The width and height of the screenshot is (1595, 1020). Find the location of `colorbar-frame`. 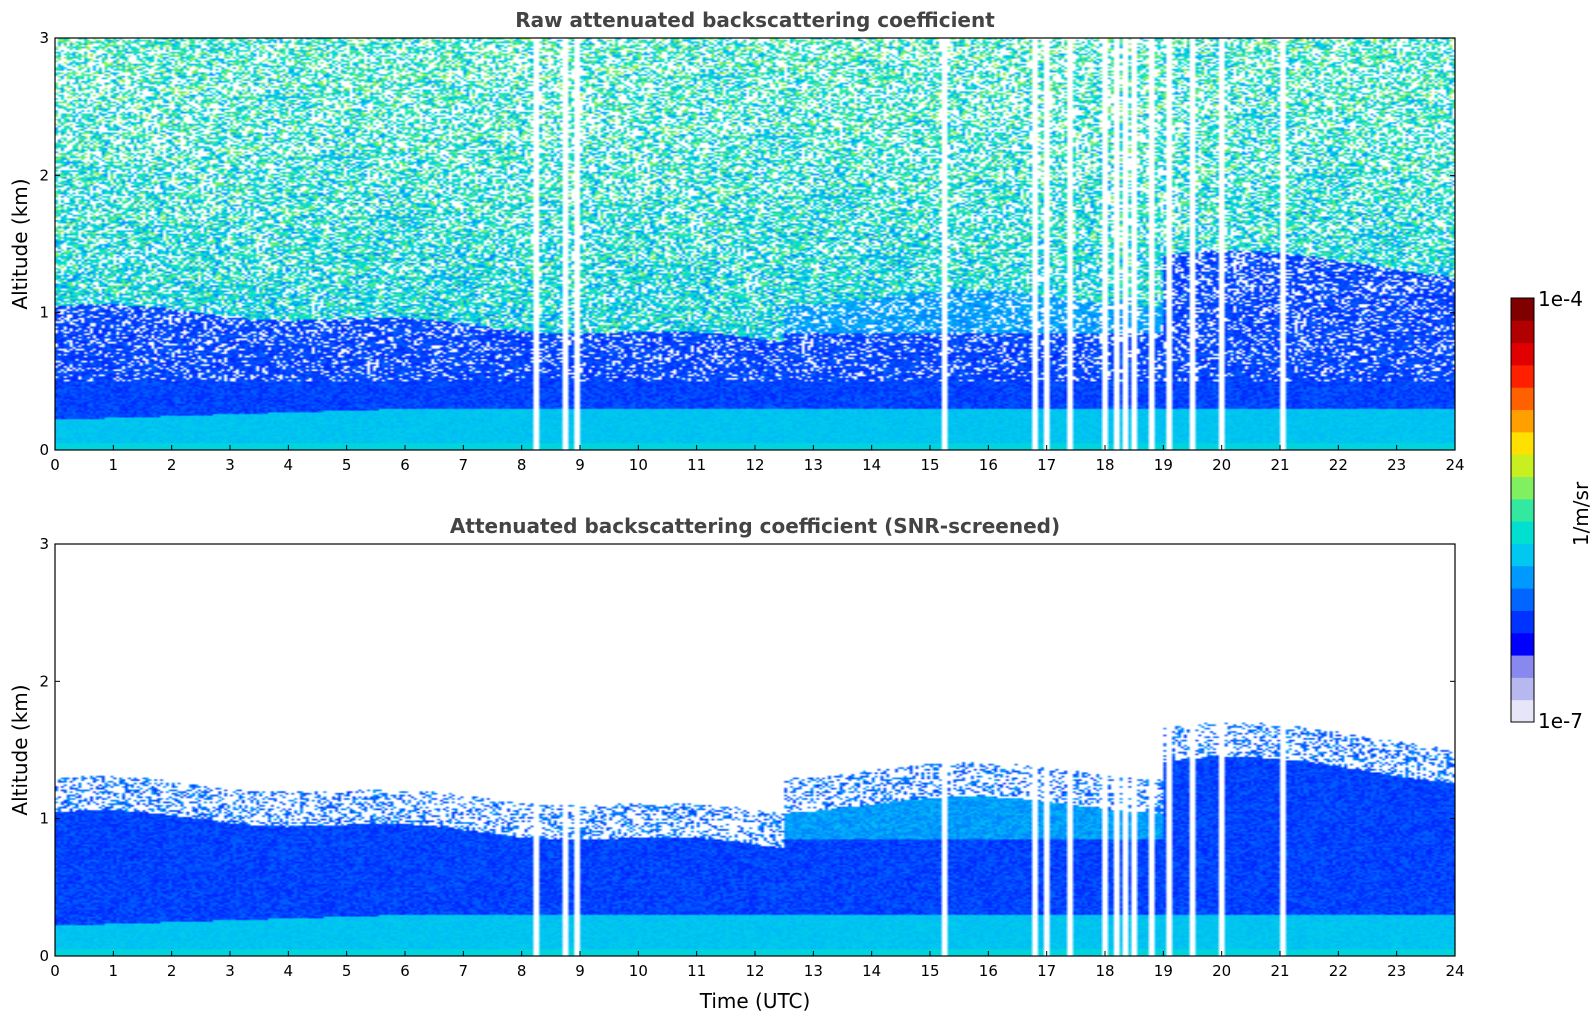

colorbar-frame is located at coordinates (1522, 510).